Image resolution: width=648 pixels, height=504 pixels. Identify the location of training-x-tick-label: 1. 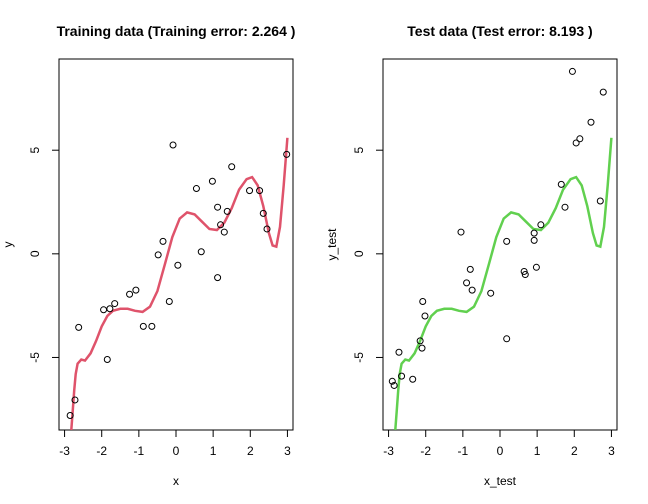
(213, 451).